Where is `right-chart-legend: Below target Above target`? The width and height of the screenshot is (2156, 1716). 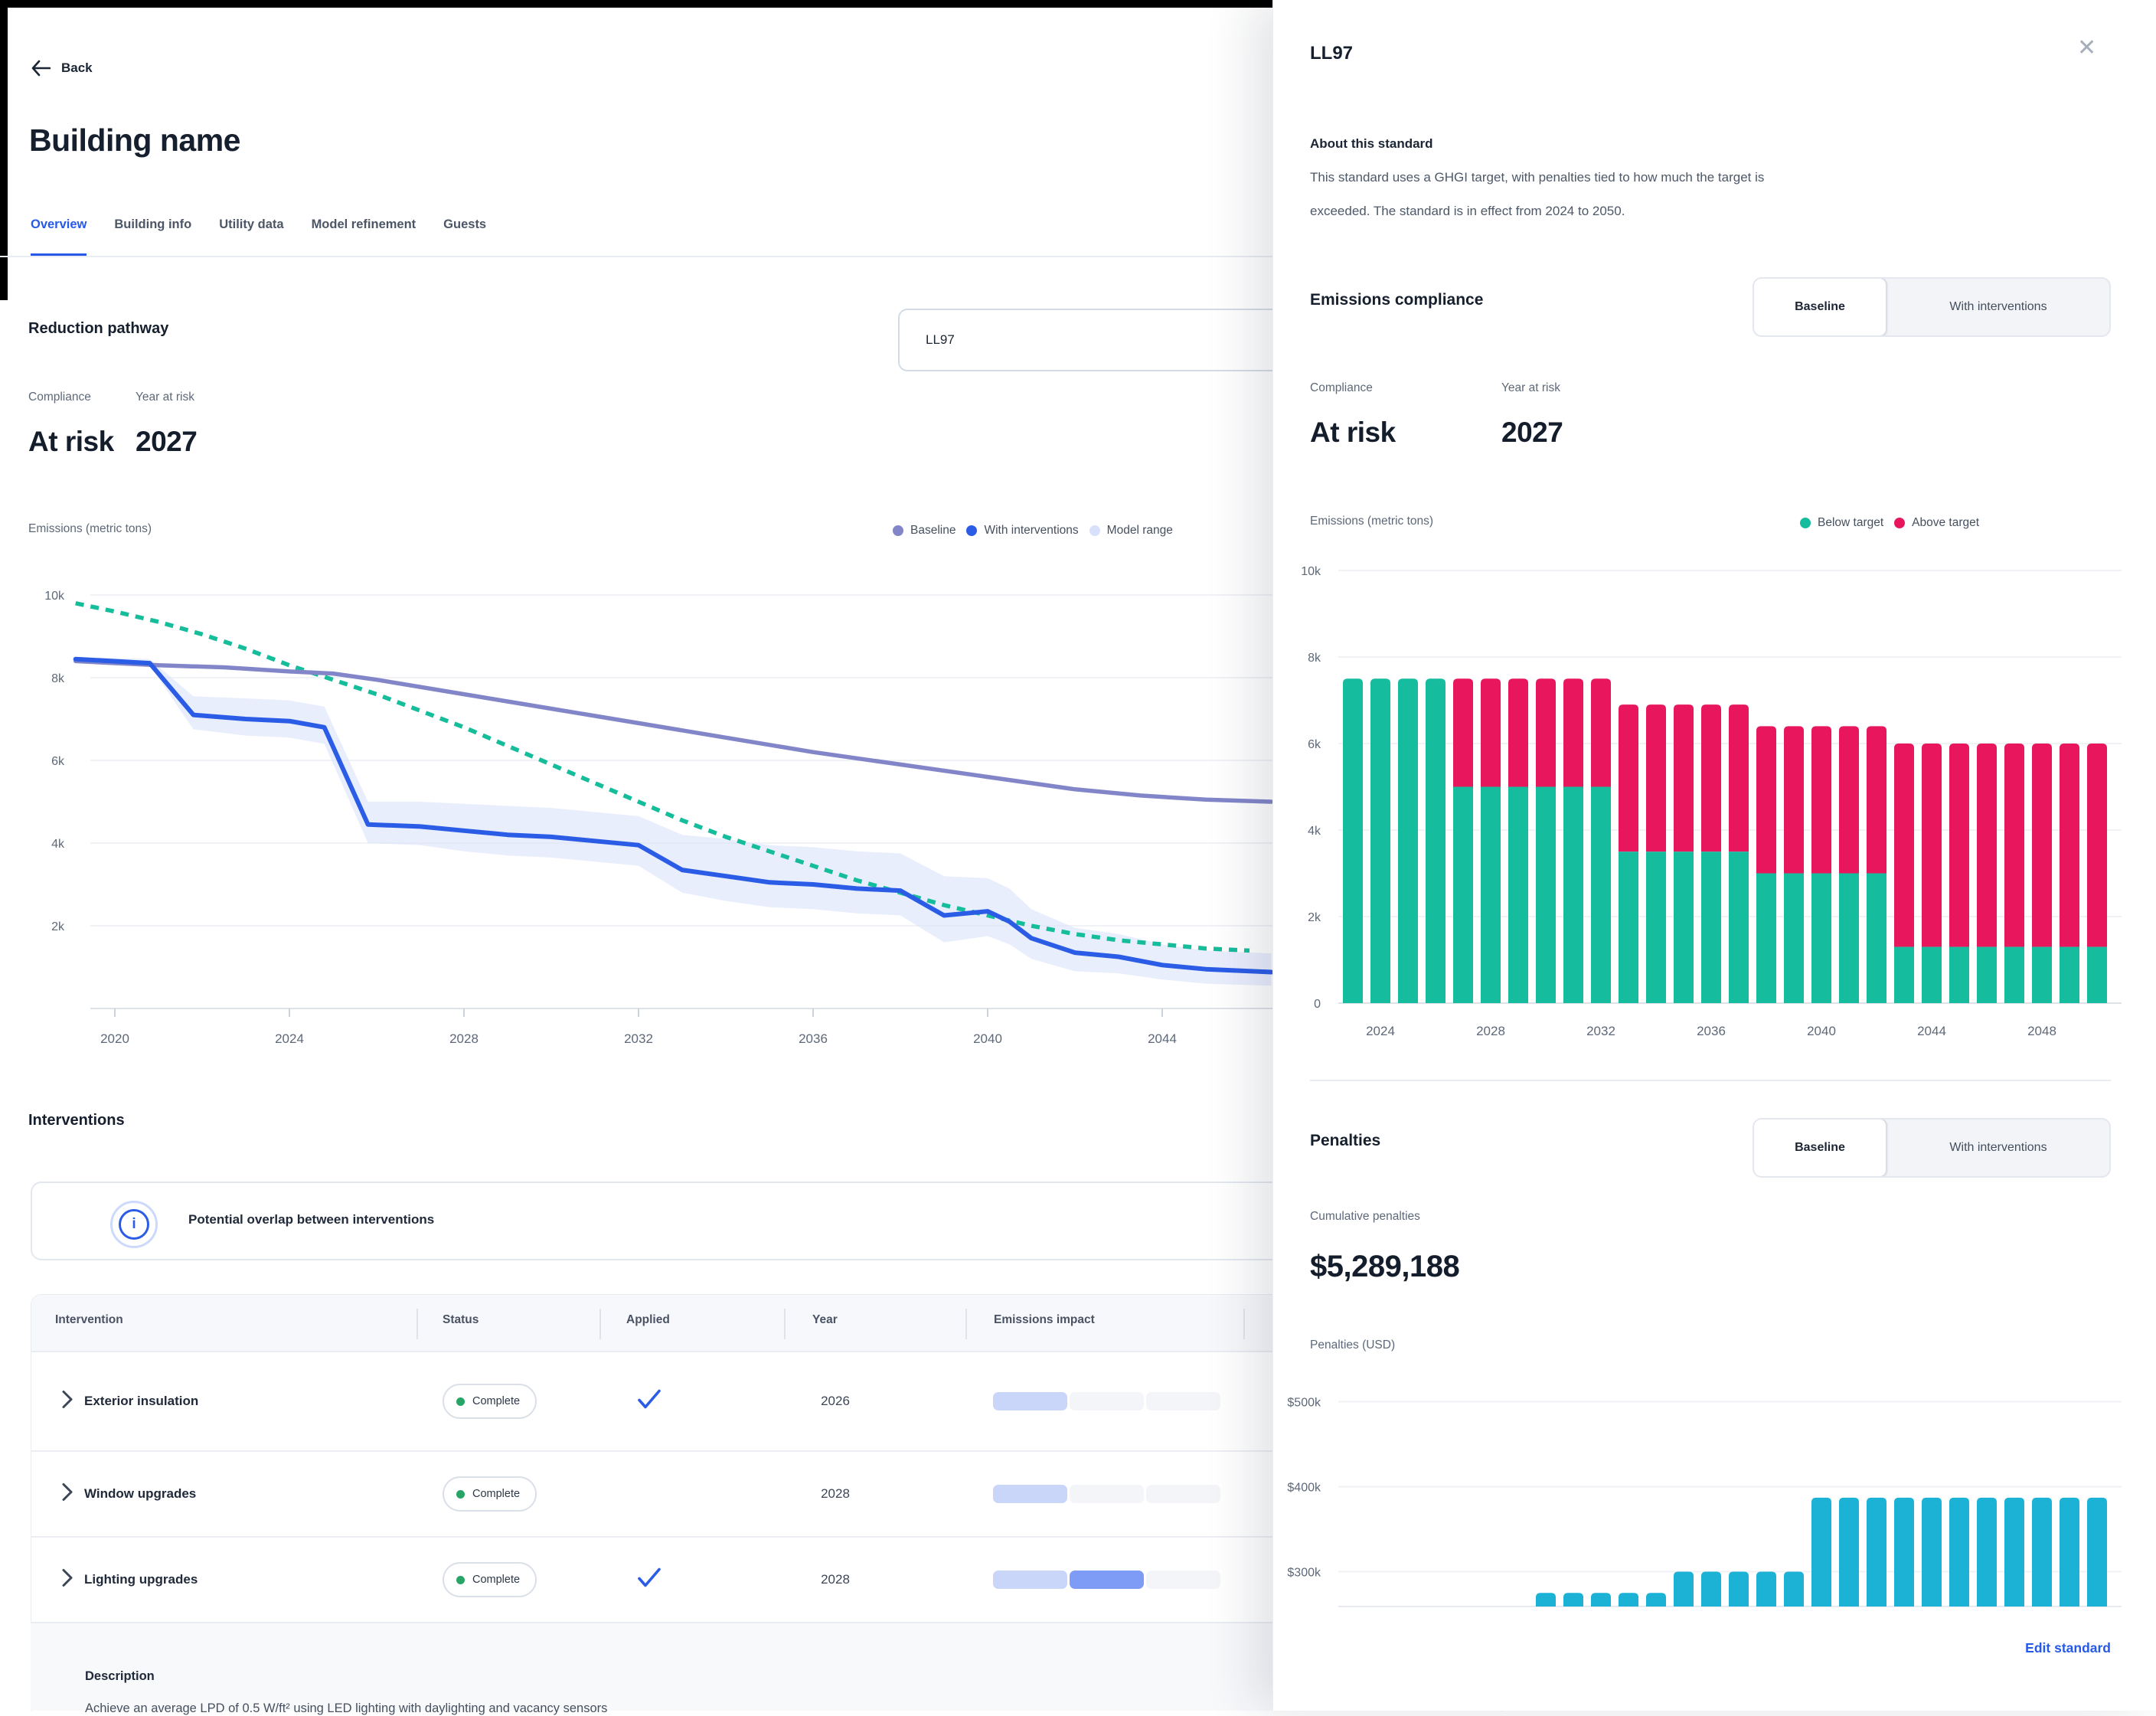 right-chart-legend: Below target Above target is located at coordinates (1889, 523).